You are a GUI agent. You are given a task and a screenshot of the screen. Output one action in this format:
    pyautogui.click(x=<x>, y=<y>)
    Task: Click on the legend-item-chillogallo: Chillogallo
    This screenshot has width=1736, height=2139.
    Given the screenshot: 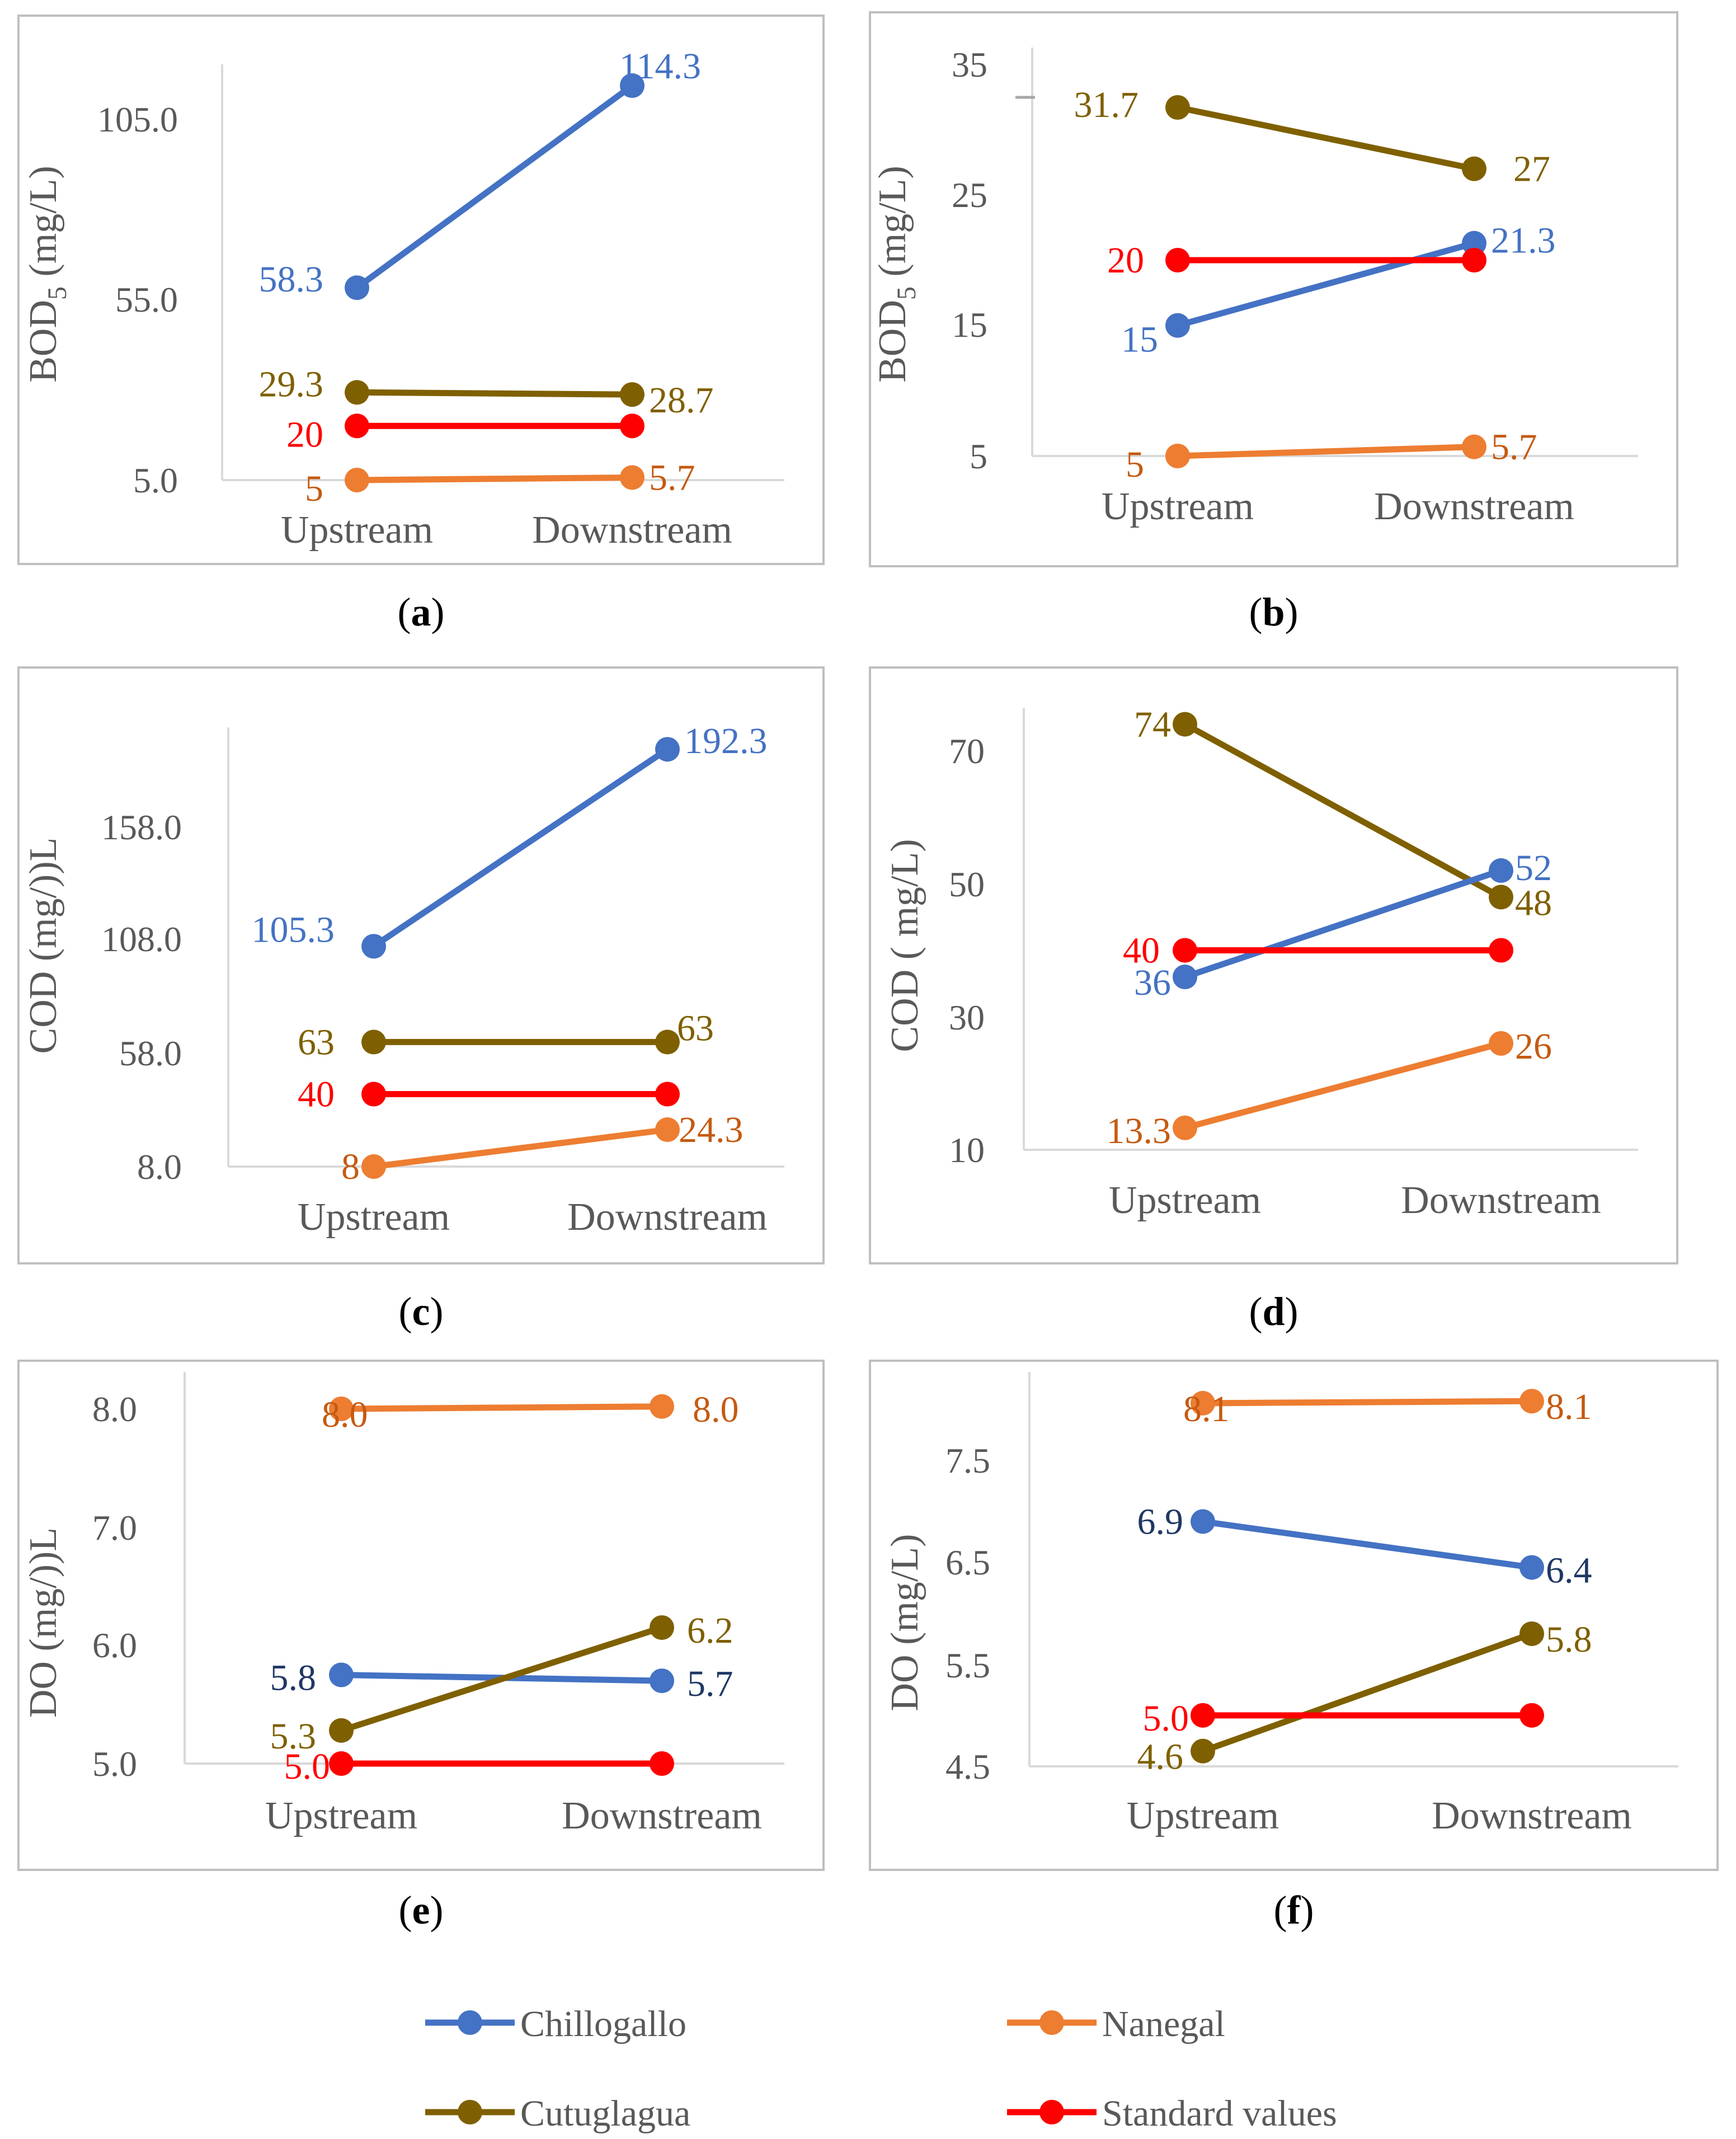 What is the action you would take?
    pyautogui.click(x=555, y=2024)
    